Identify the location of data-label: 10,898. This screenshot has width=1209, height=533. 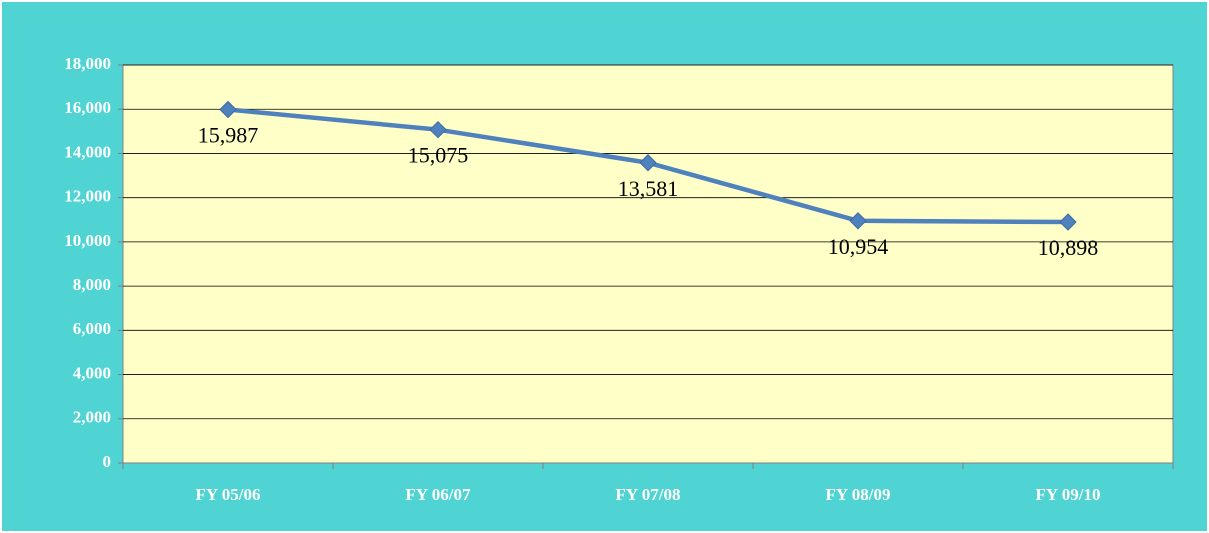
(1068, 247).